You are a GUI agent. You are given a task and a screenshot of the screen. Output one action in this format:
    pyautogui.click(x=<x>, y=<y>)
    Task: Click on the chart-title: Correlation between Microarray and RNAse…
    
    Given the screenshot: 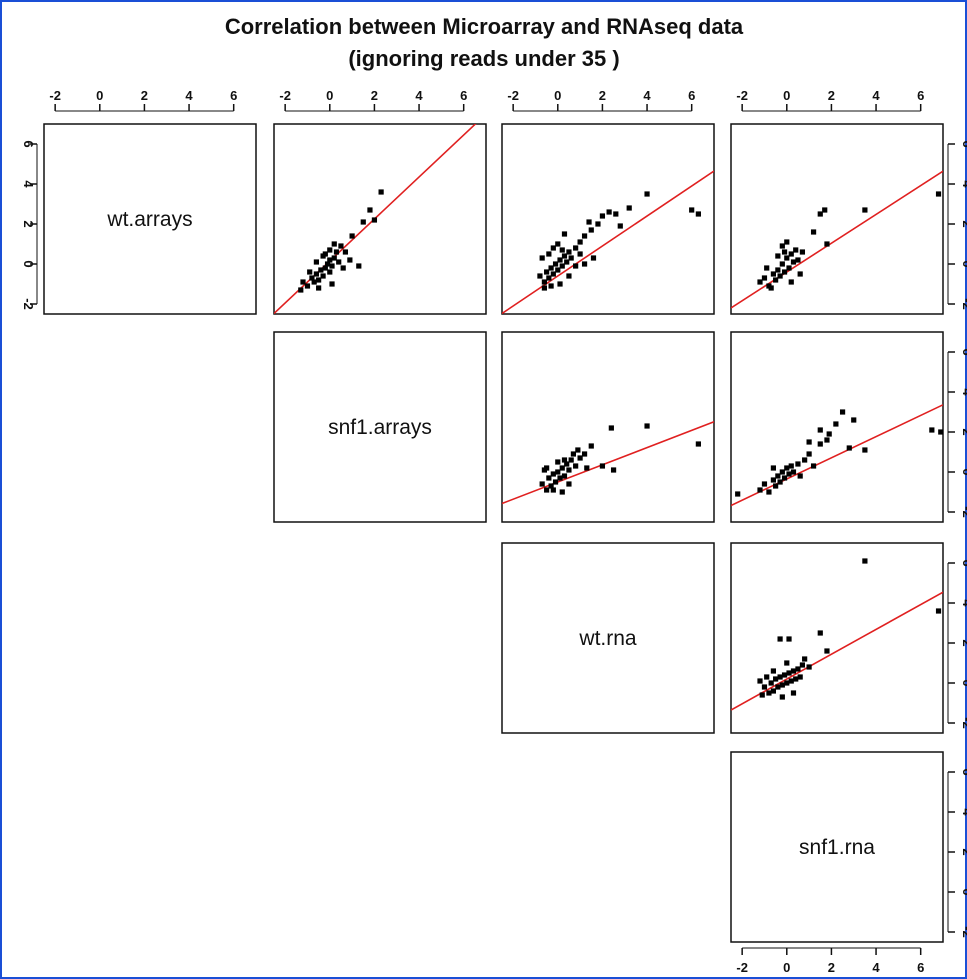 What is the action you would take?
    pyautogui.click(x=484, y=26)
    